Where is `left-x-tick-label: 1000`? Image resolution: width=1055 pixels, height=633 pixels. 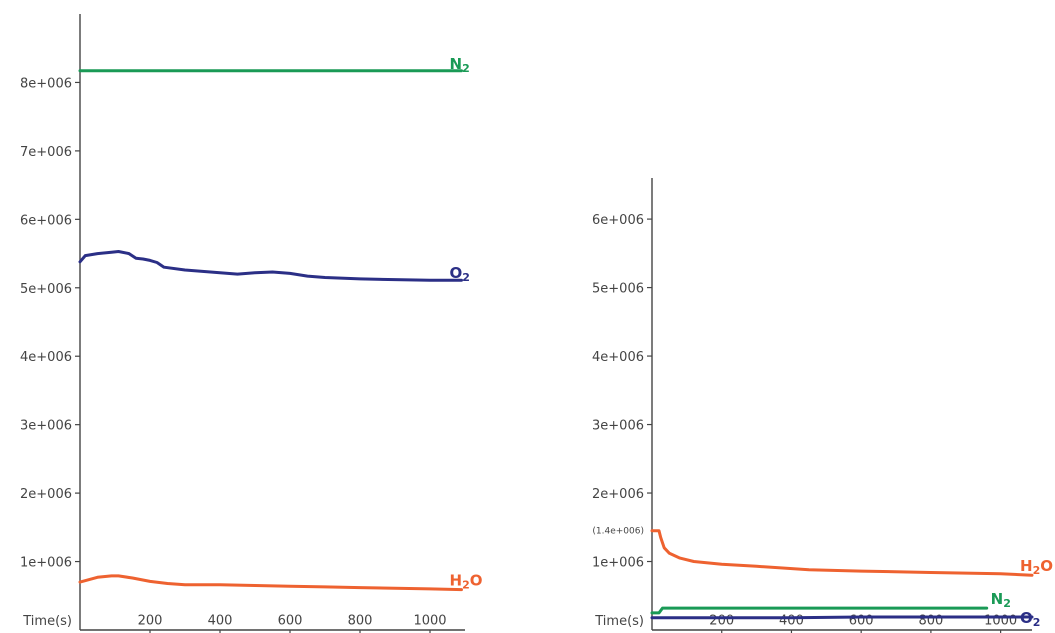 left-x-tick-label: 1000 is located at coordinates (429, 620).